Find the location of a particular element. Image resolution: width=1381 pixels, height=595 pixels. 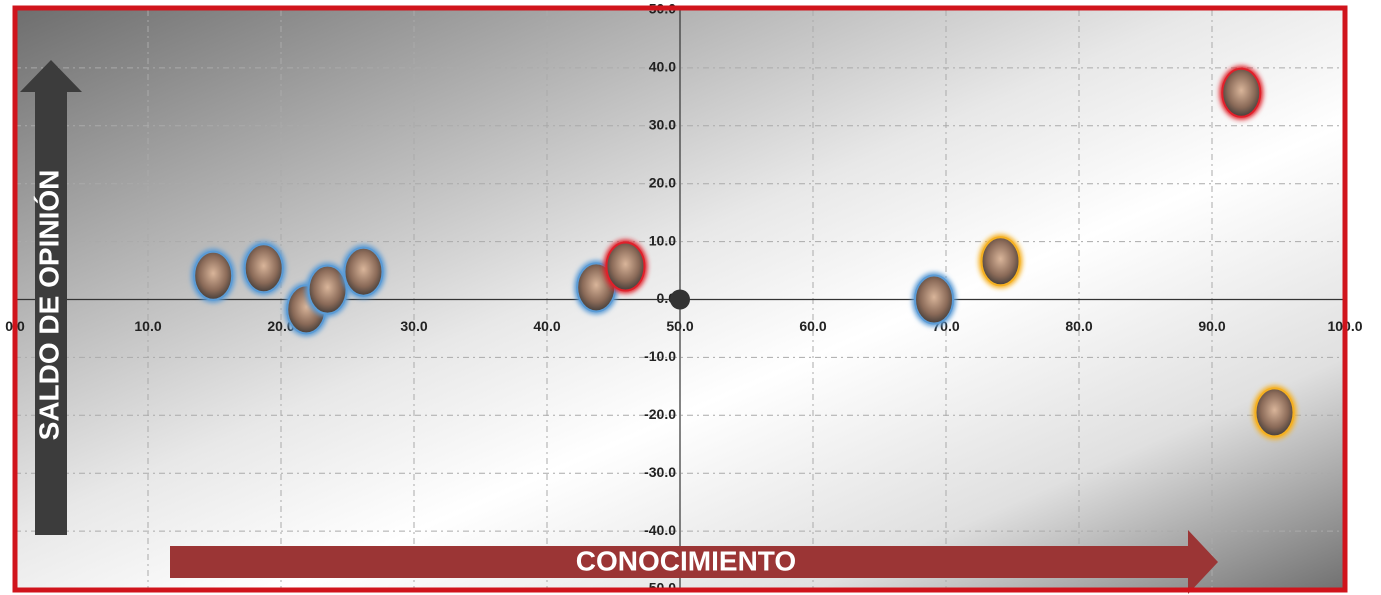

origin-dot is located at coordinates (680, 299).